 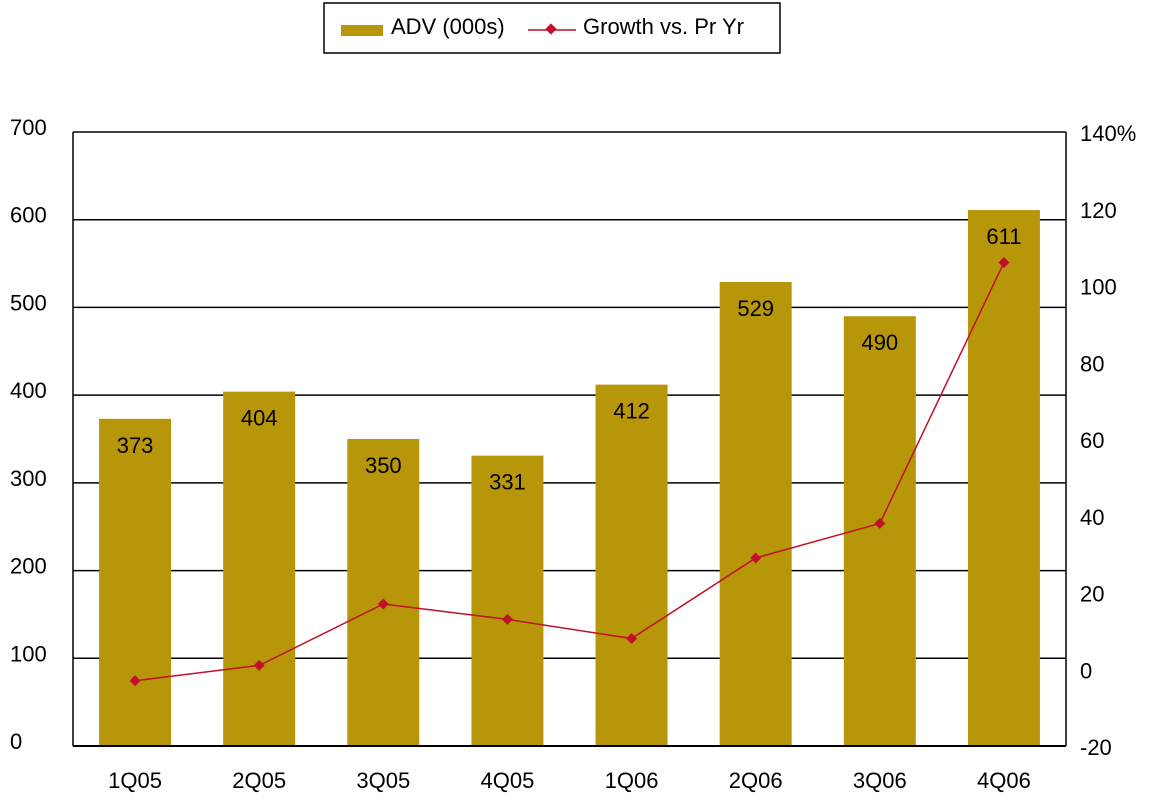 I want to click on x-tick-4q05: 4Q05, so click(x=508, y=780).